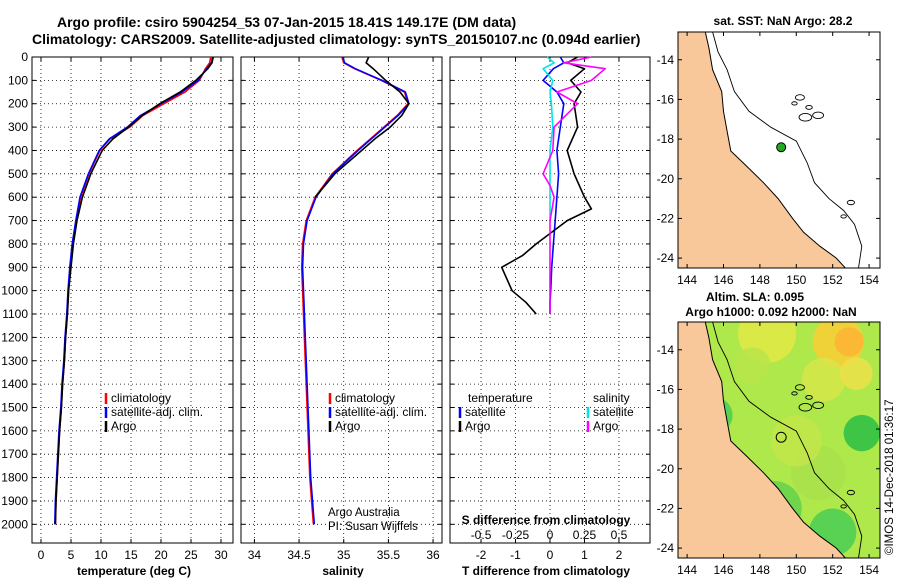 The image size is (900, 580). I want to click on diff-temperature-legend-label: satellite, so click(485, 412).